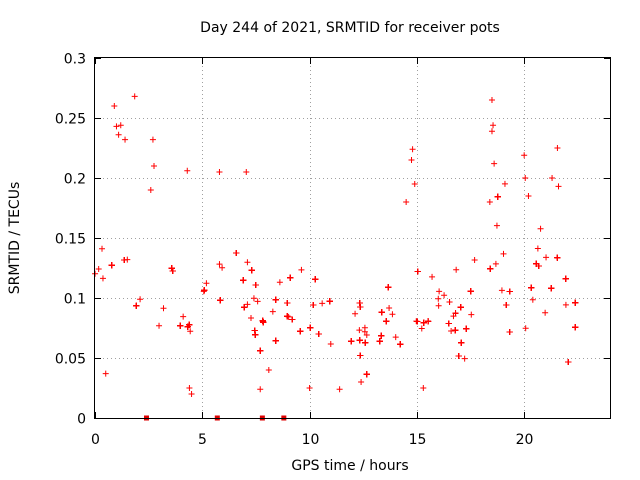  I want to click on y-tick-label: 0, so click(81, 420).